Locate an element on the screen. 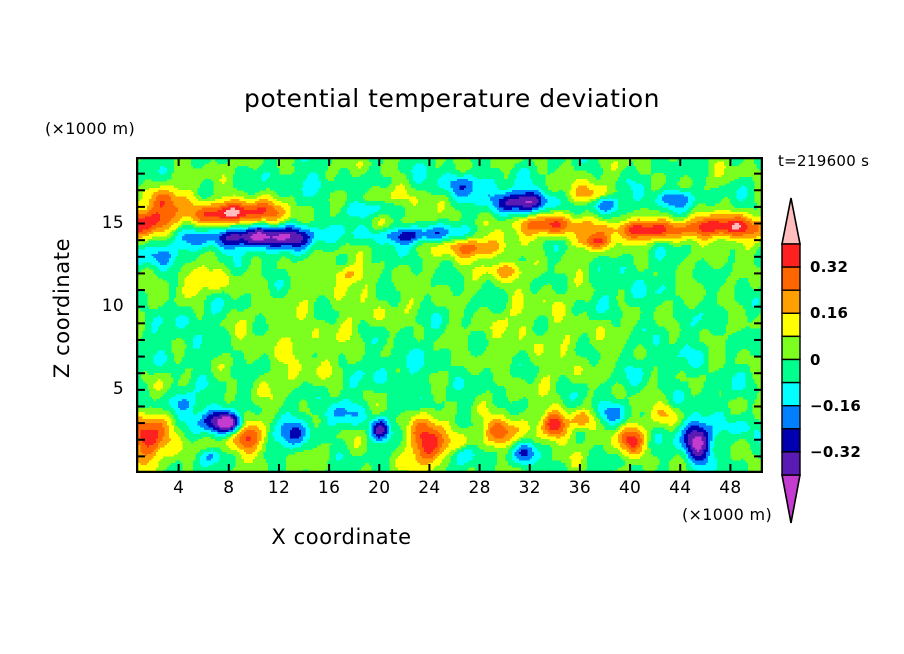 The image size is (904, 654). y-tick-label: 10 is located at coordinates (112, 305).